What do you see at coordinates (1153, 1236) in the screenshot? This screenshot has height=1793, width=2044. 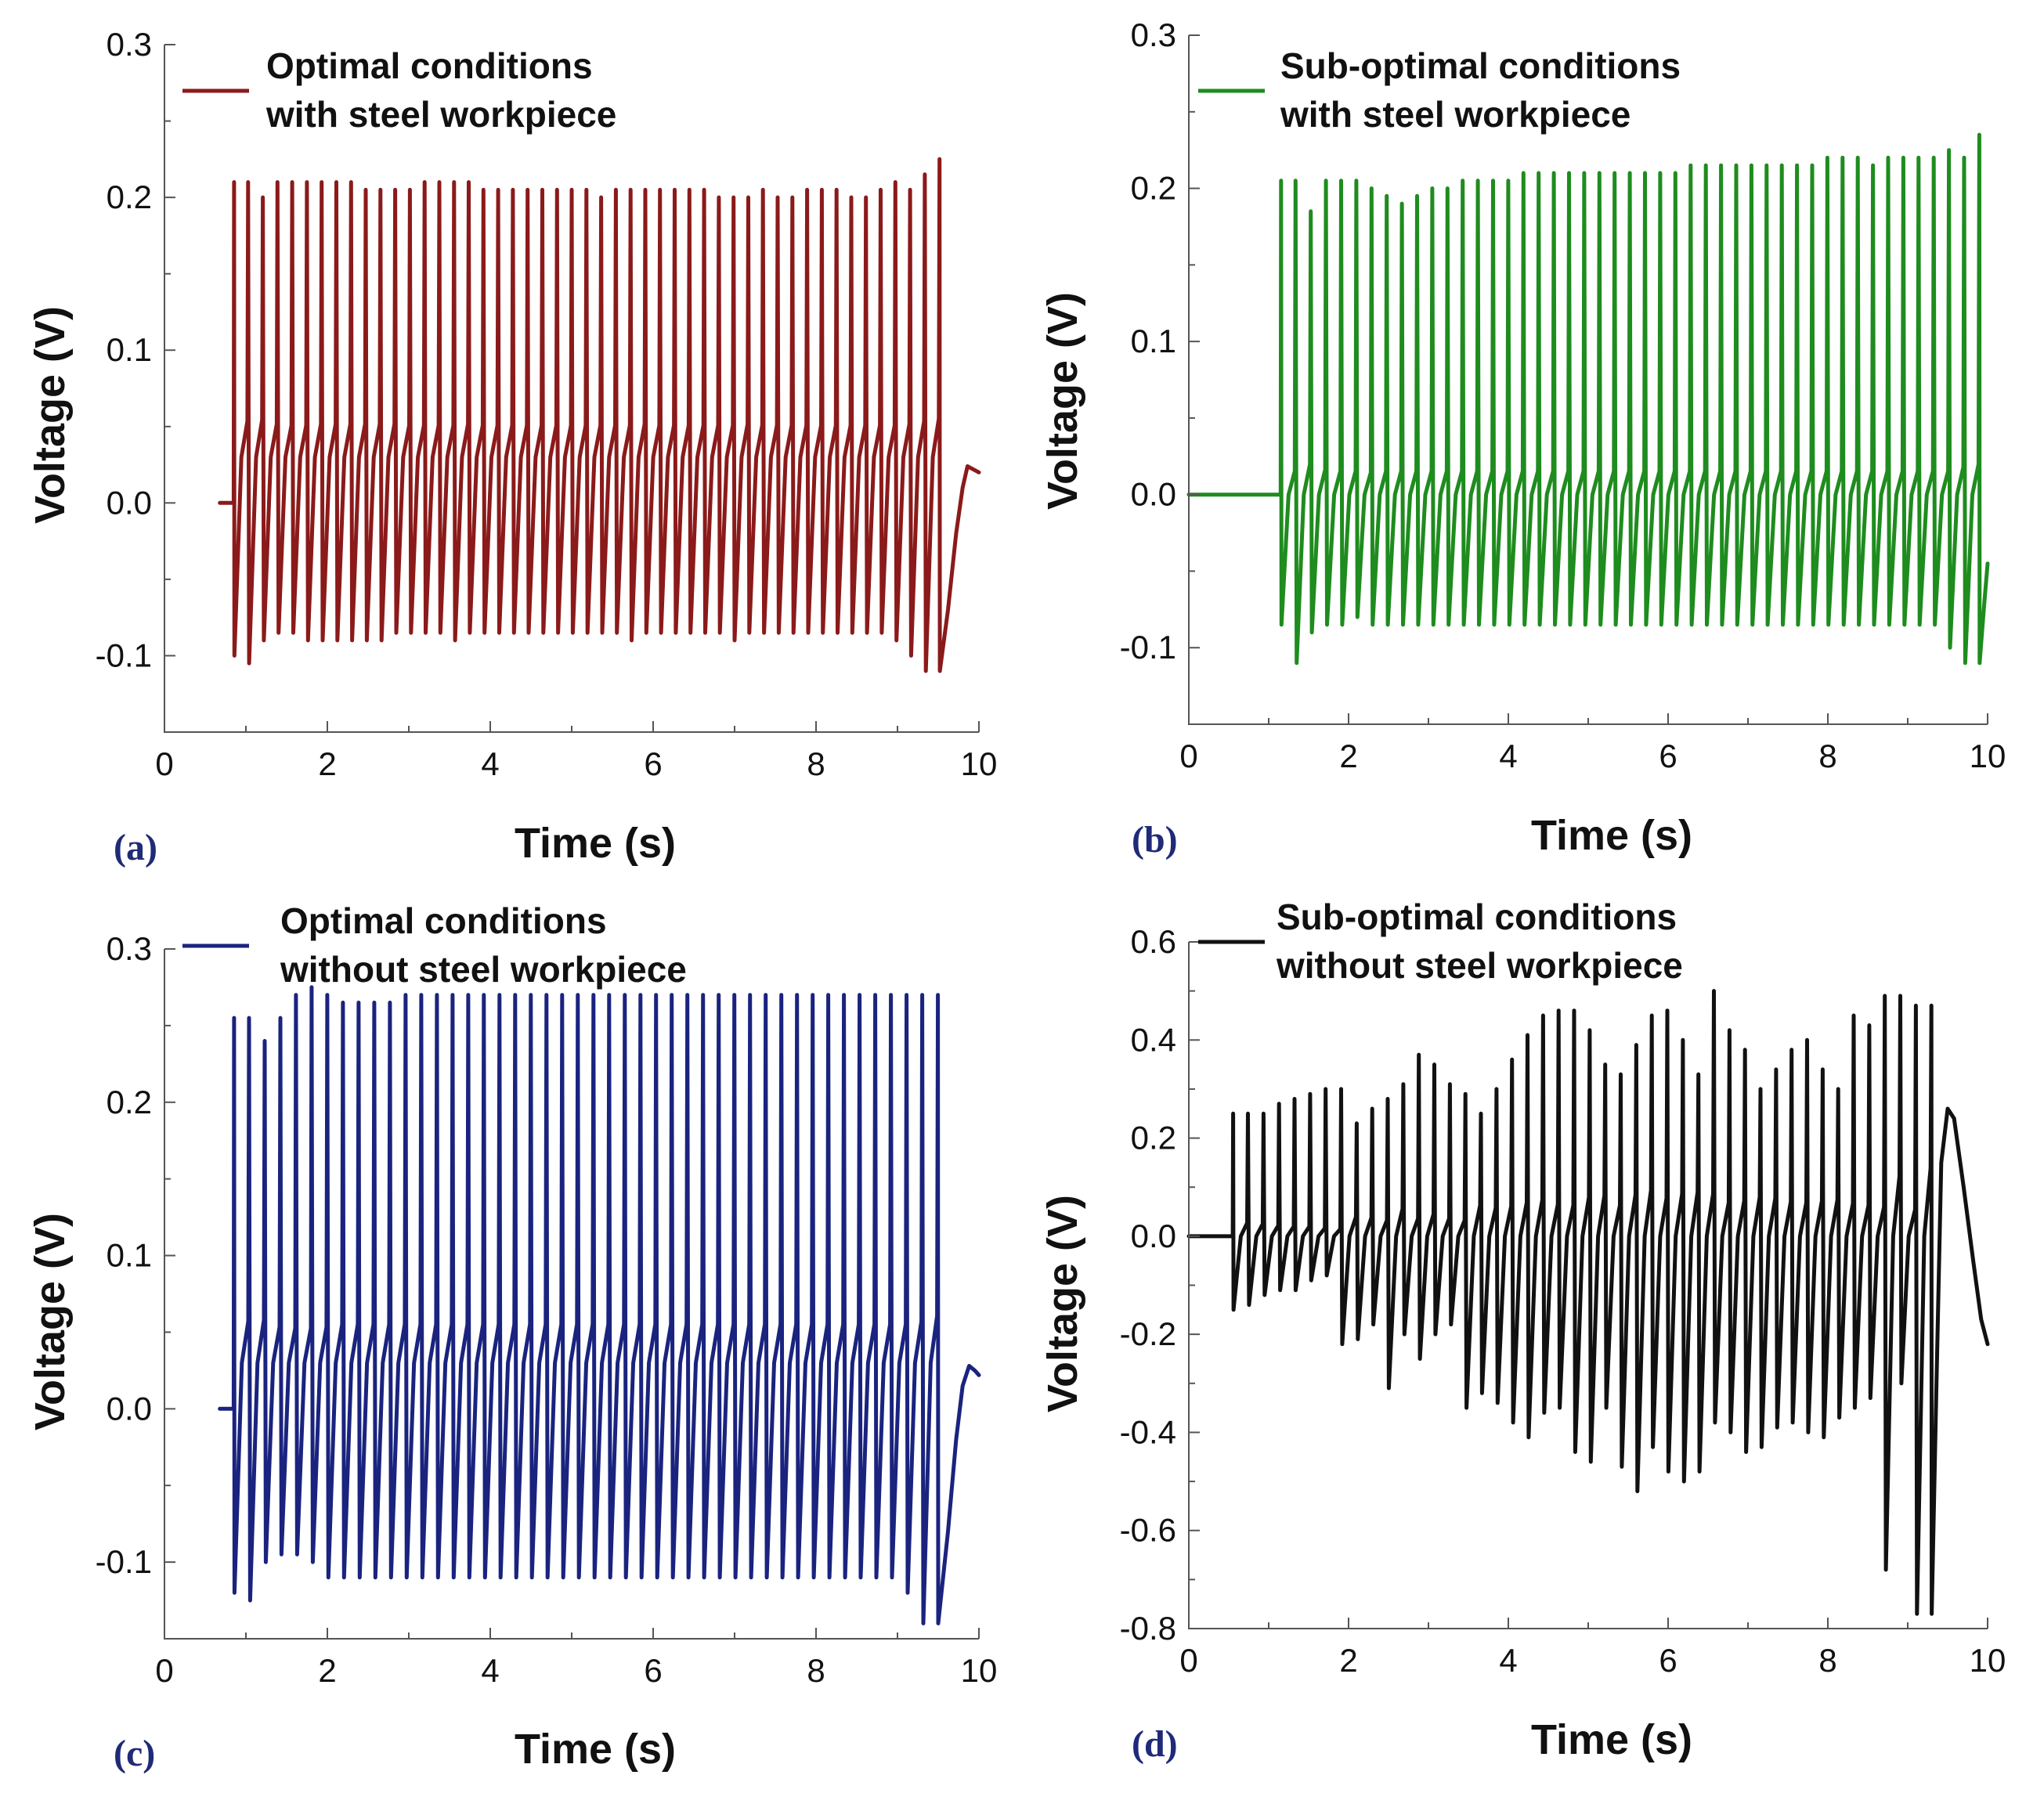 I see `panel-d-y-tick-label: 0.0` at bounding box center [1153, 1236].